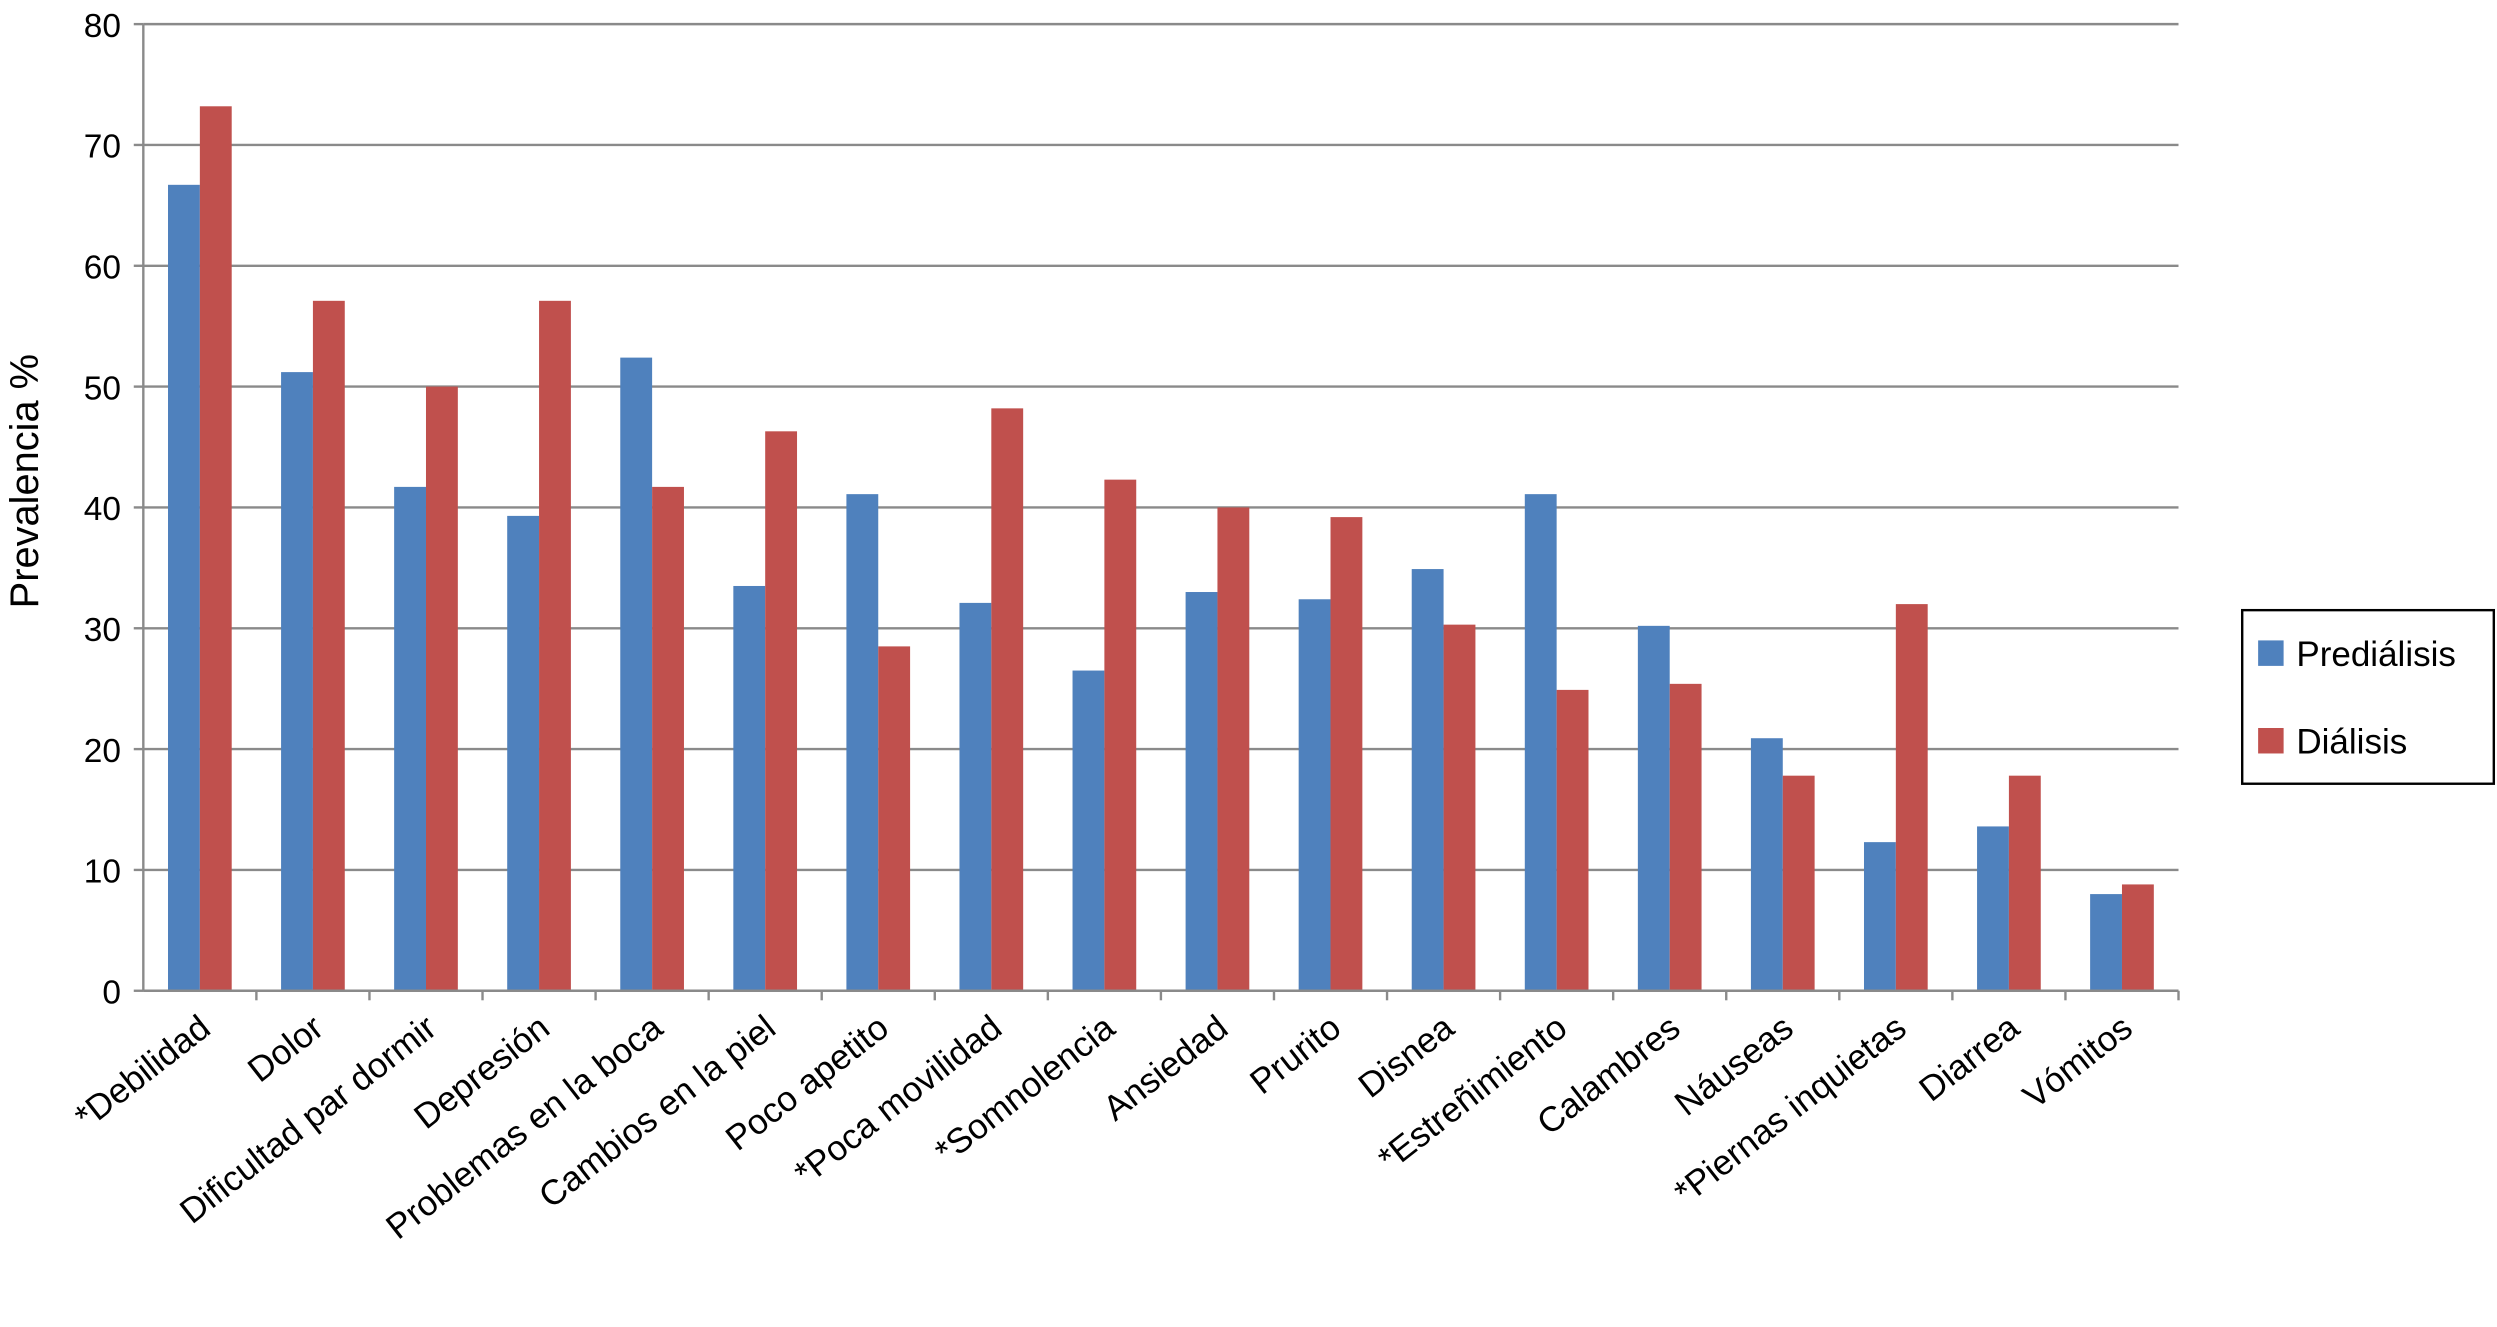 The image size is (2497, 1327). What do you see at coordinates (102, 751) in the screenshot?
I see `y-tick-label: 20` at bounding box center [102, 751].